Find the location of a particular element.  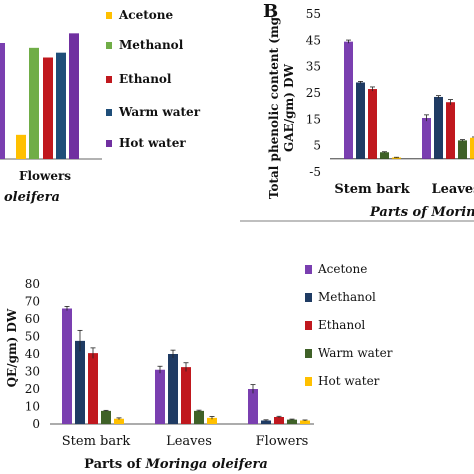

bar-hot-water-prev is located at coordinates (2, 101).